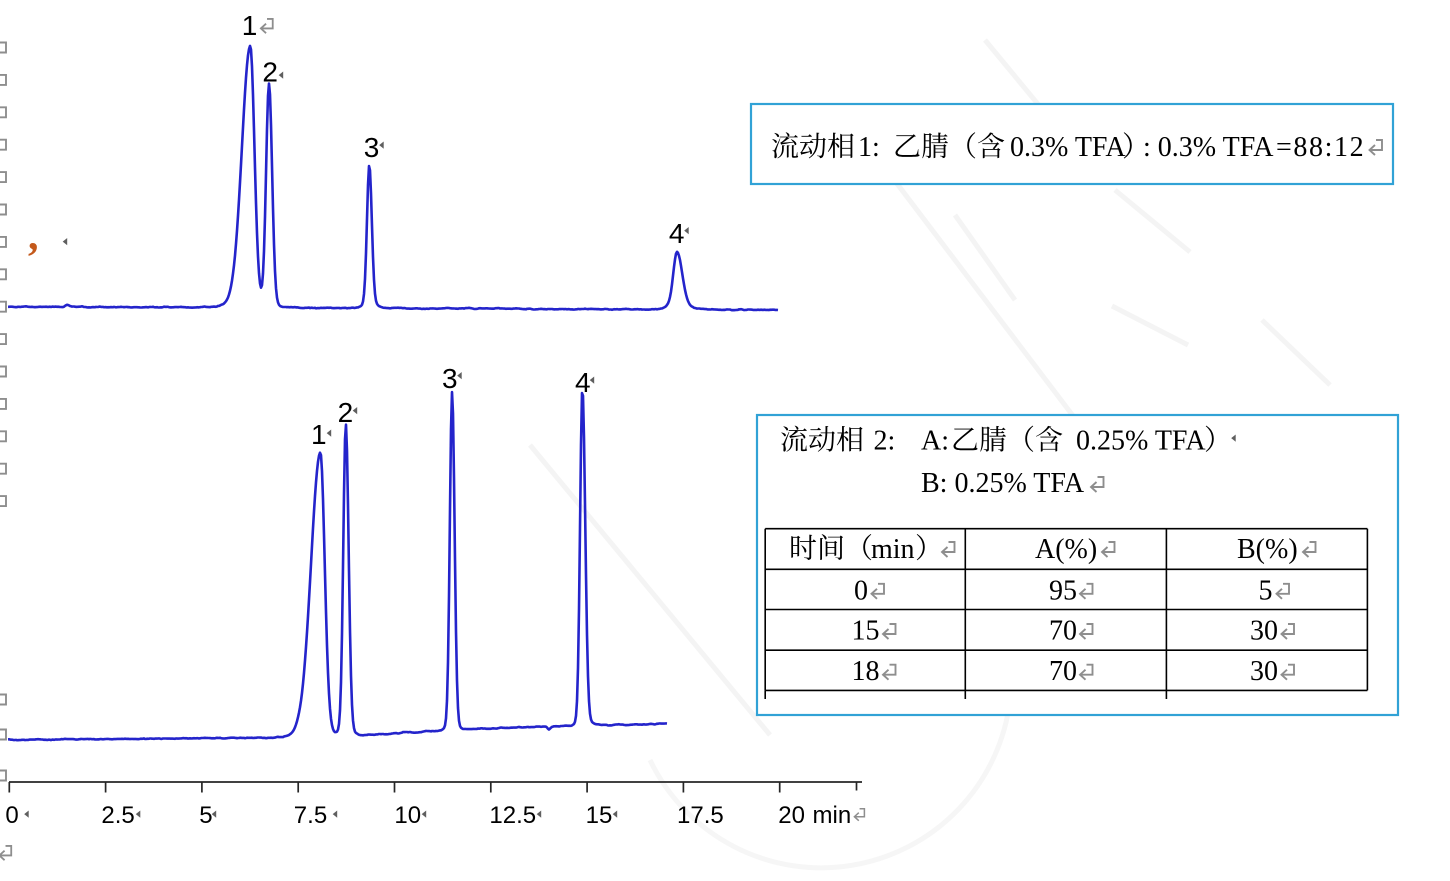 The height and width of the screenshot is (881, 1450). Describe the element at coordinates (1063, 590) in the screenshot. I see `svg-text: 95` at that location.